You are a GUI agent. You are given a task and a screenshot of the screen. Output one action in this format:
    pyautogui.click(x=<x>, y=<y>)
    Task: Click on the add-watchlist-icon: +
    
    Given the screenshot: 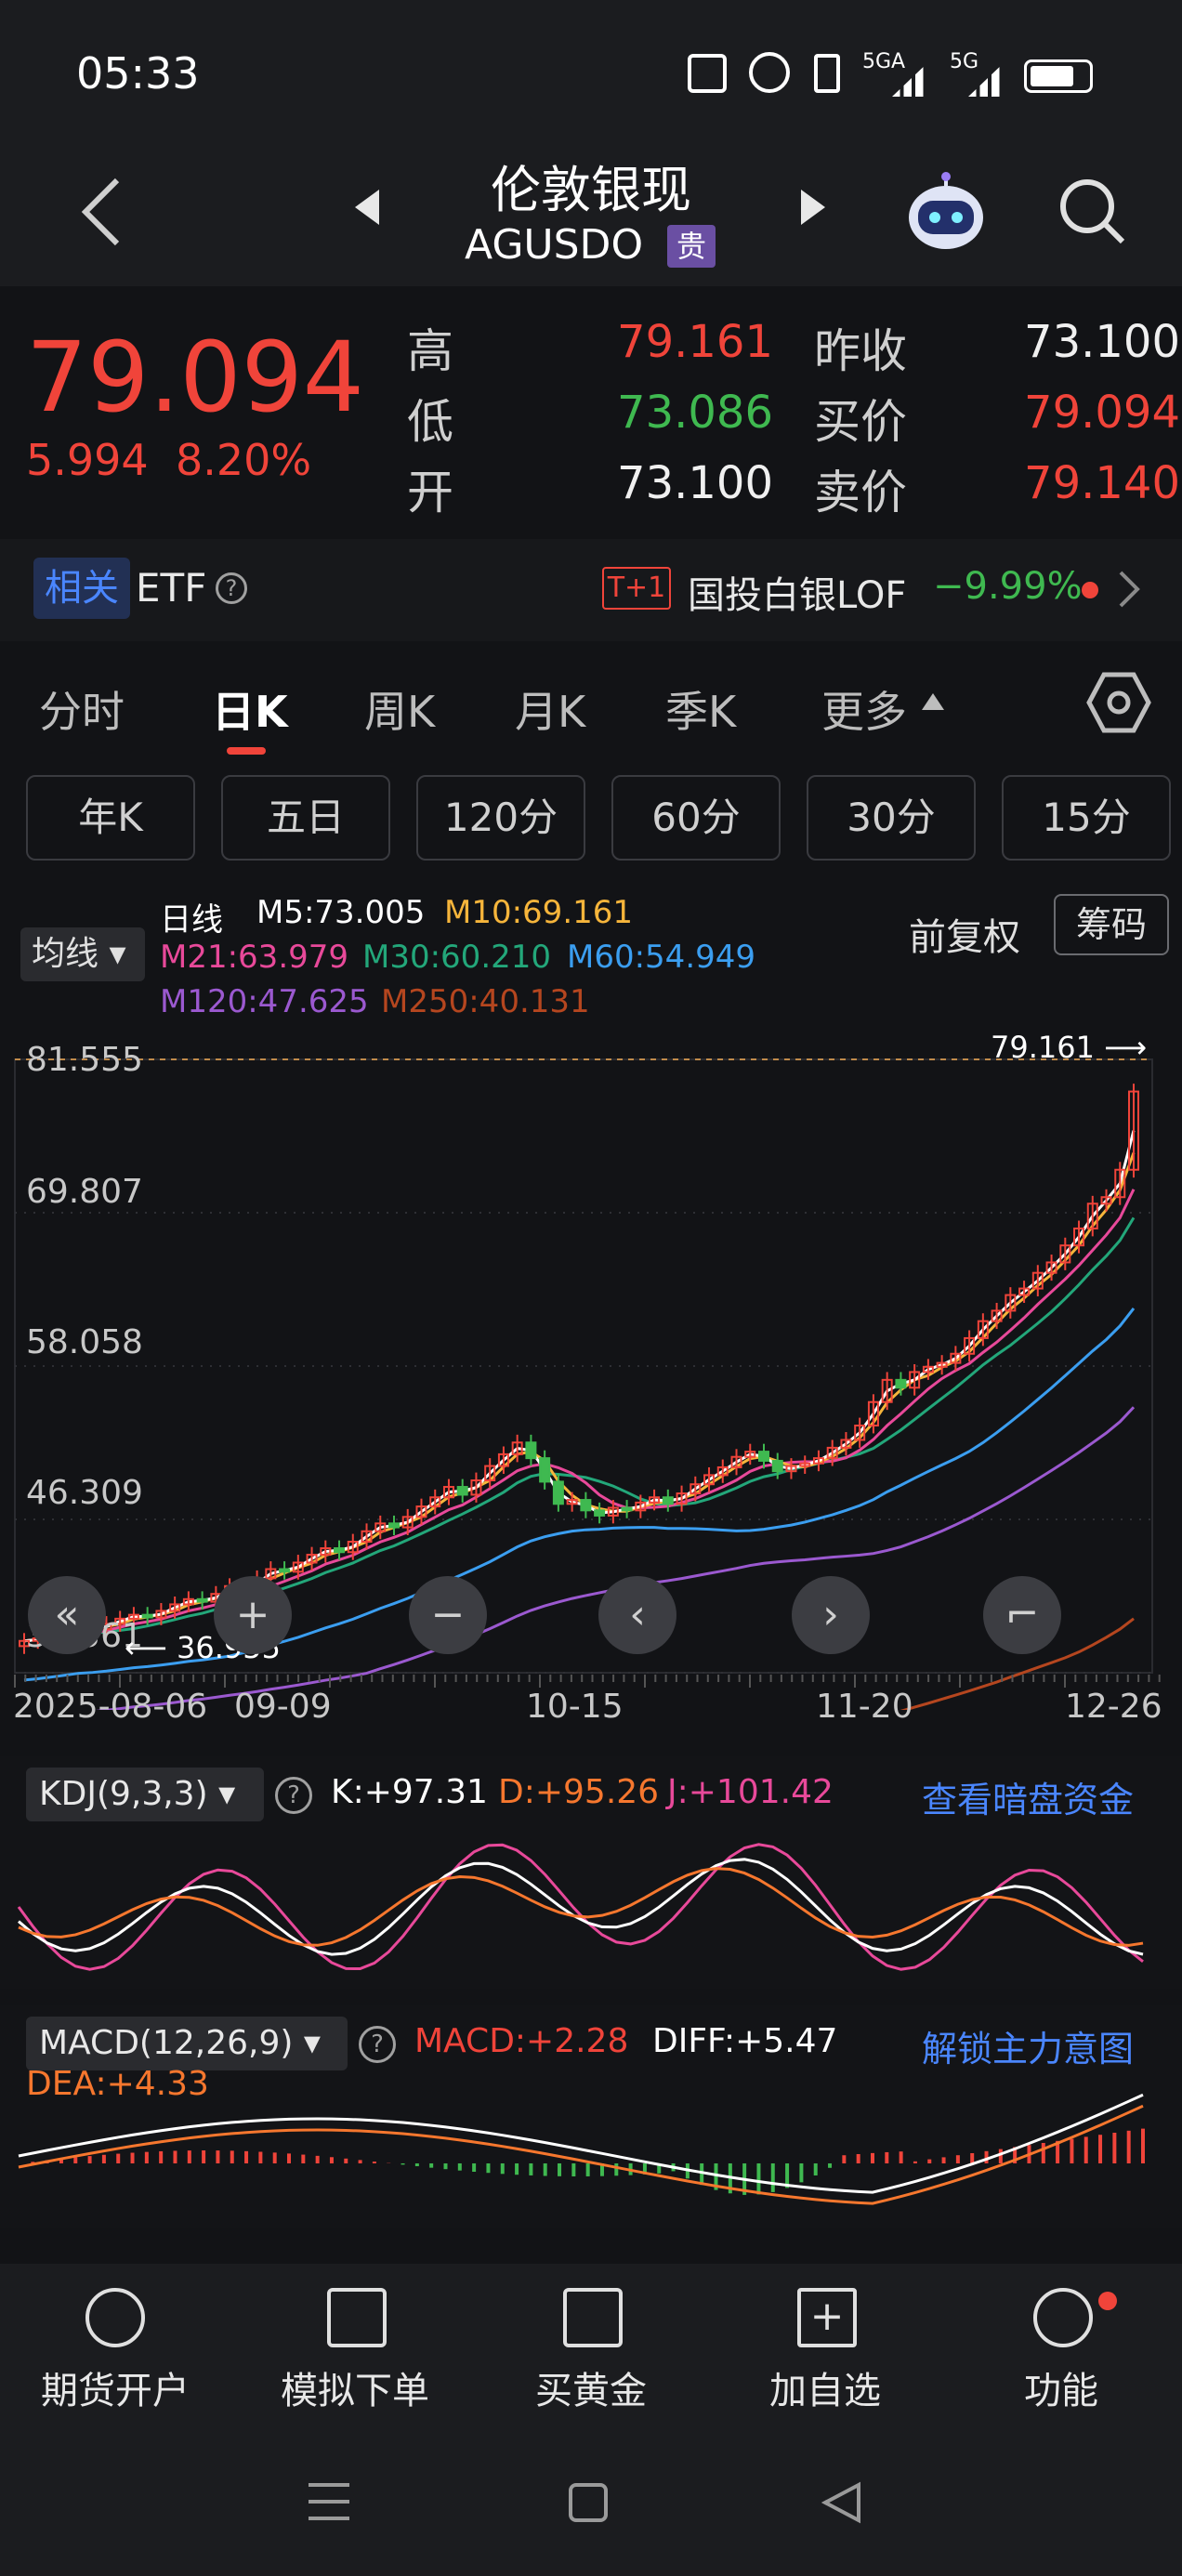 What is the action you would take?
    pyautogui.click(x=827, y=2317)
    